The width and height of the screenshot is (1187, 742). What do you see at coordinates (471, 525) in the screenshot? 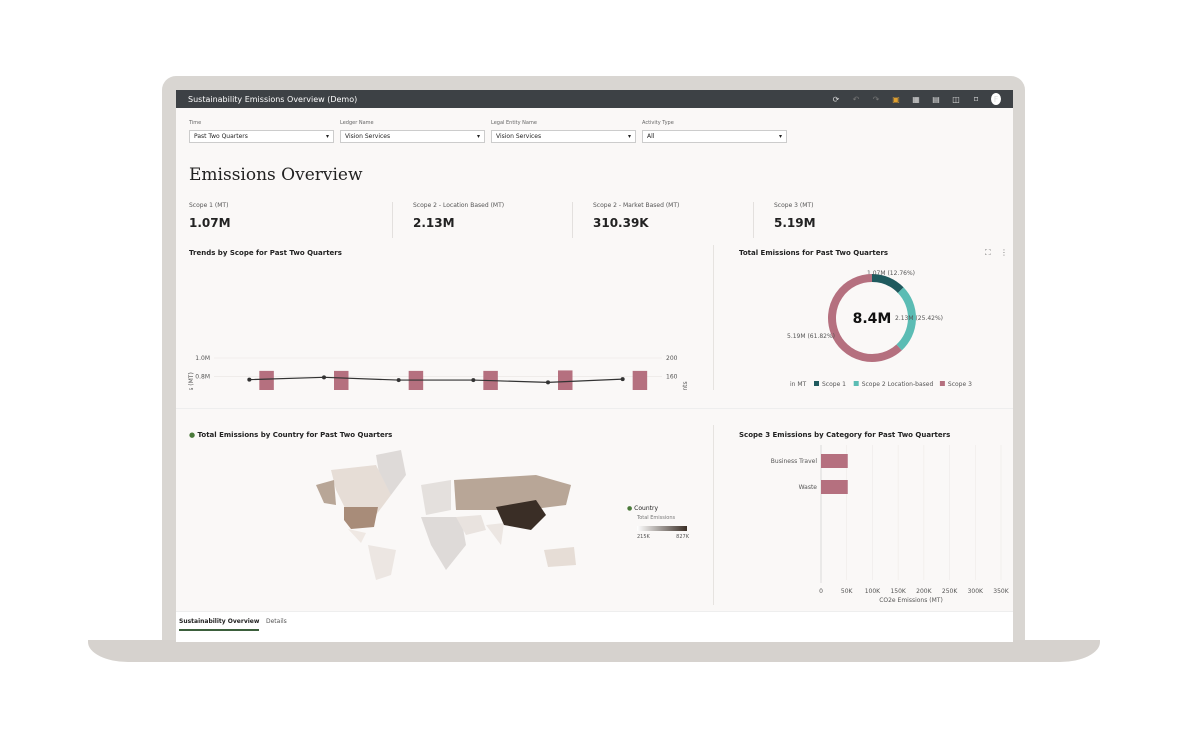
I see `country-middle-east` at bounding box center [471, 525].